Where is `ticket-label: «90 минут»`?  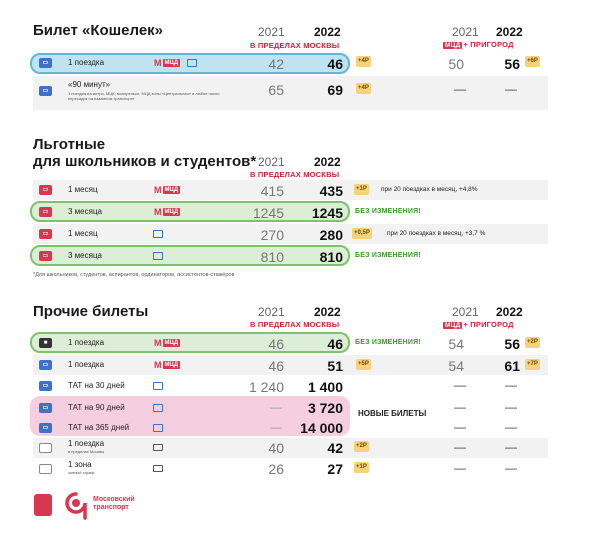
ticket-label: «90 минут» is located at coordinates (89, 84).